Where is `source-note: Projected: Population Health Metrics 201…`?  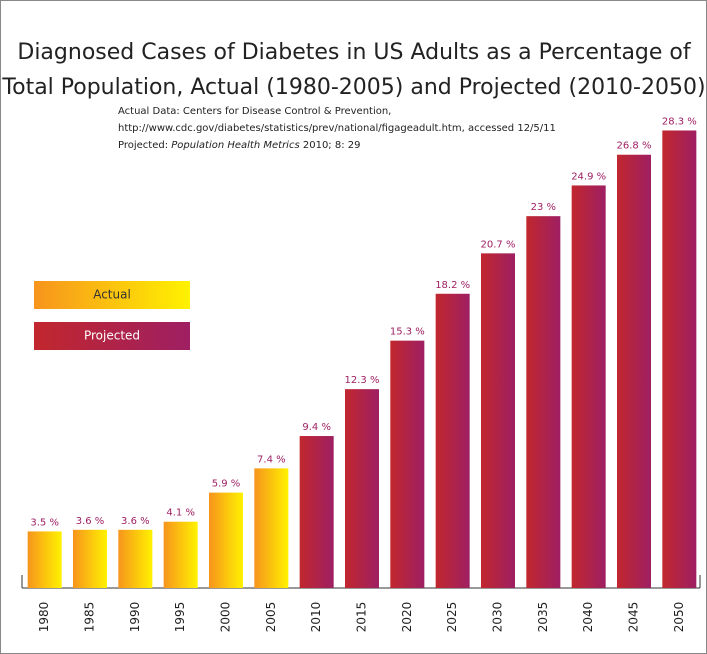 source-note: Projected: Population Health Metrics 201… is located at coordinates (239, 145).